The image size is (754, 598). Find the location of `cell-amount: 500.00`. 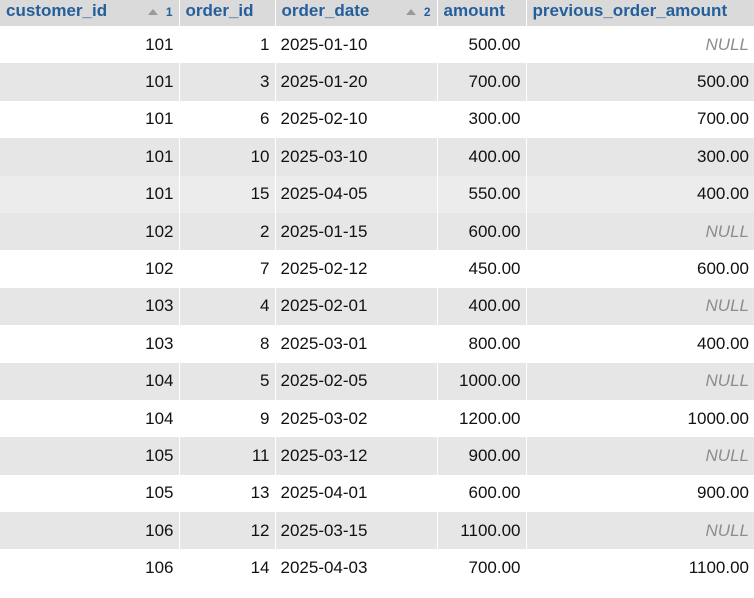

cell-amount: 500.00 is located at coordinates (482, 45).